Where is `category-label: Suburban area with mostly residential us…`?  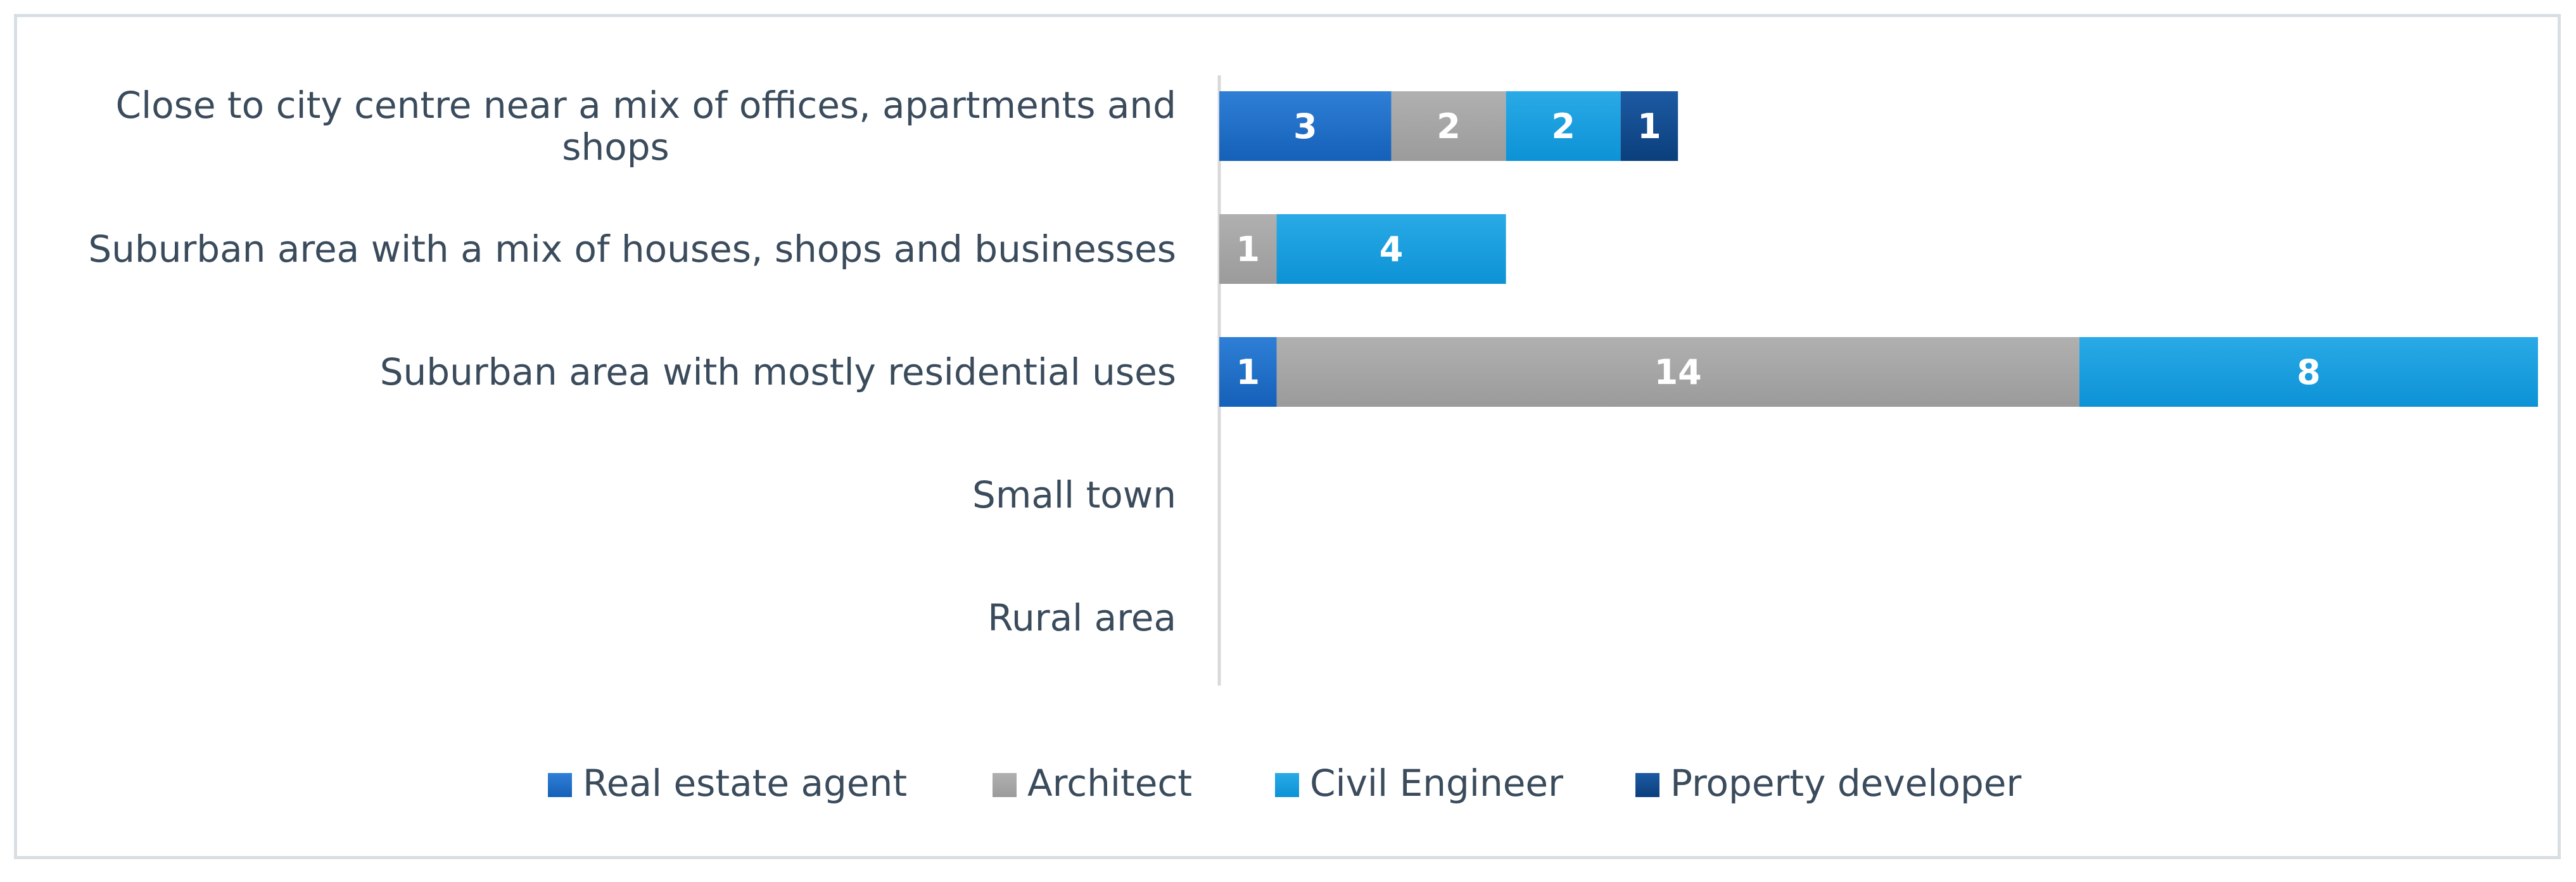
category-label: Suburban area with mostly residential us… is located at coordinates (778, 371).